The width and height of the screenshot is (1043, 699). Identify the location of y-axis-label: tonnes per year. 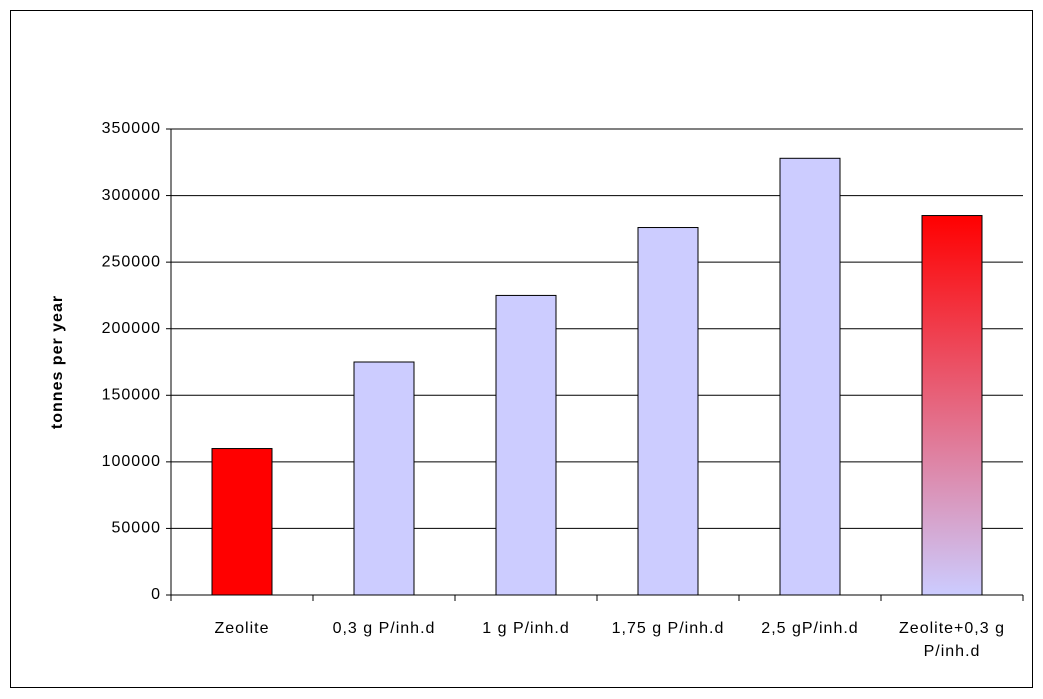
(57, 362).